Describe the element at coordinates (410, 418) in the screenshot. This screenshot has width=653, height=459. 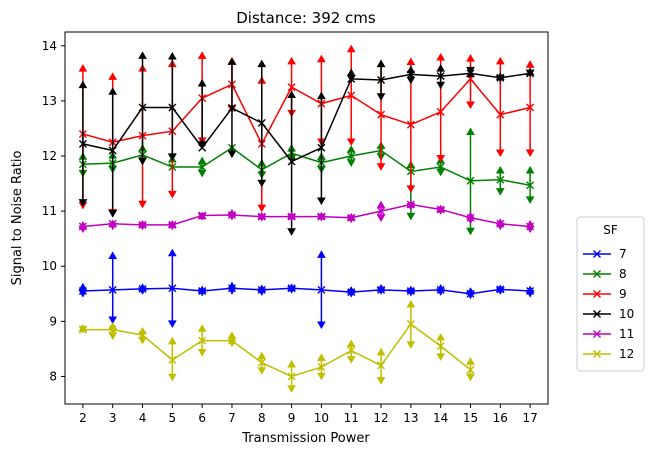
I see `x-tick-label: 13` at that location.